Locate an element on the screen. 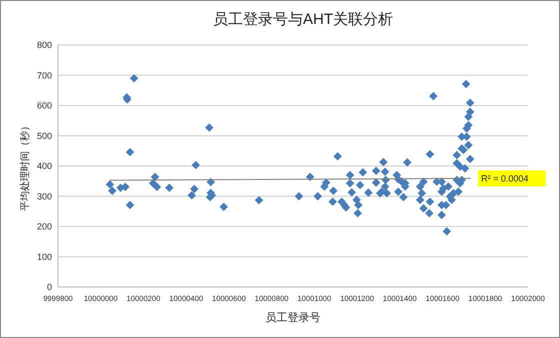 The height and width of the screenshot is (338, 560). x-axis-title: 员工登录号 is located at coordinates (293, 318).